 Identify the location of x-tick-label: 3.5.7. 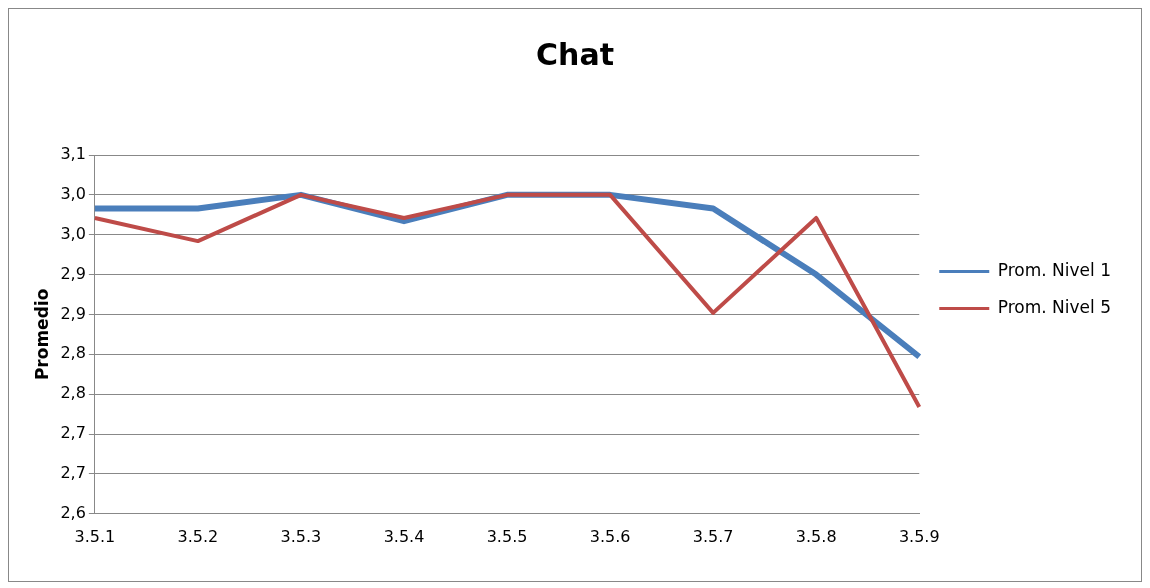
(713, 536).